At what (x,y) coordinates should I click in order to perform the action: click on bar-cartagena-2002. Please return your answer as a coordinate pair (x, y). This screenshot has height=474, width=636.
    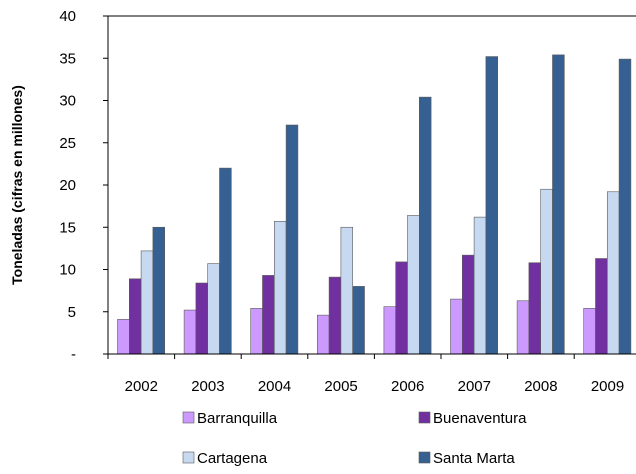
    Looking at the image, I should click on (147, 302).